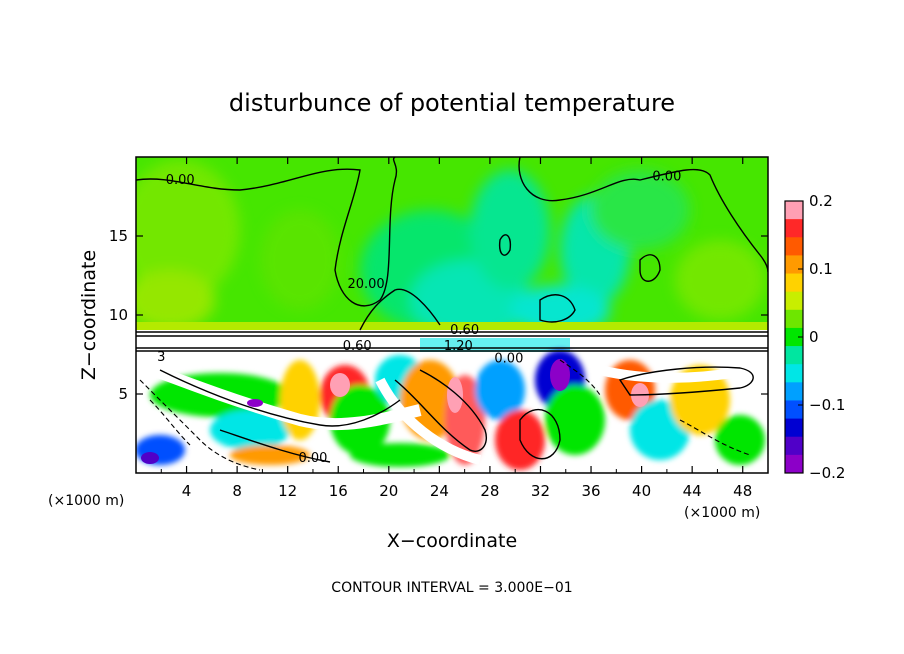  Describe the element at coordinates (692, 491) in the screenshot. I see `x-tick-label: 44` at that location.